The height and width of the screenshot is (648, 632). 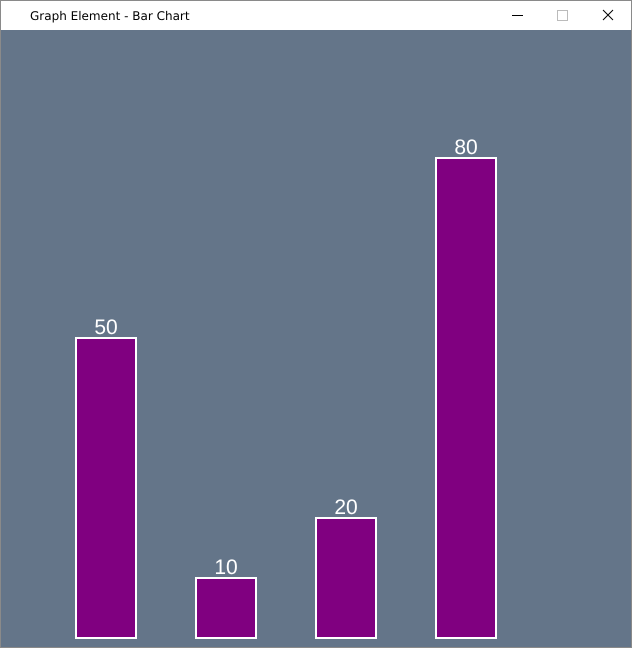 What do you see at coordinates (466, 148) in the screenshot?
I see `data-label: 80` at bounding box center [466, 148].